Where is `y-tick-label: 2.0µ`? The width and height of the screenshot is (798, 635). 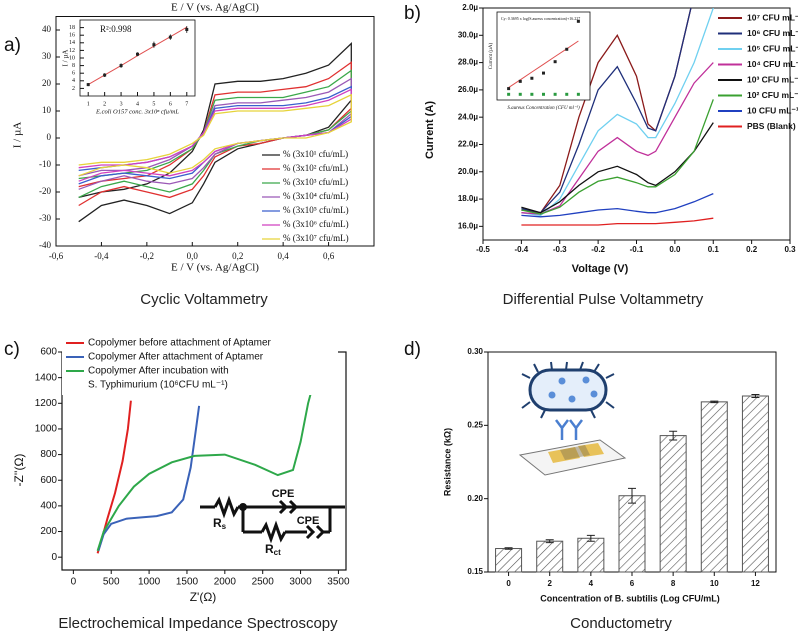
y-tick-label: 2.0µ is located at coordinates (470, 7).